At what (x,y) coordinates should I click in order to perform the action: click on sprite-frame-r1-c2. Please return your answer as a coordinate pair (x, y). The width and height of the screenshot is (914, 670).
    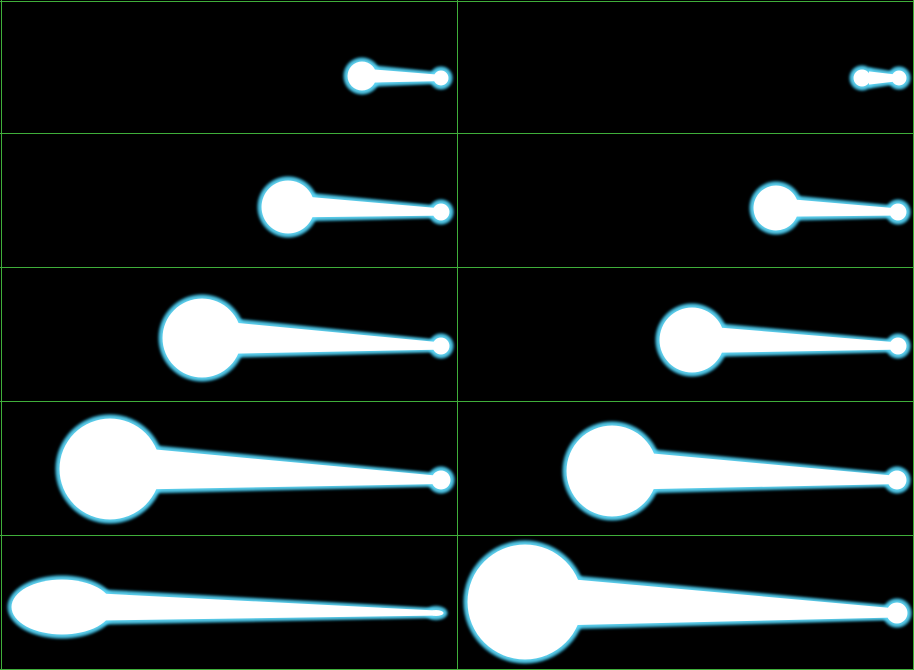
    Looking at the image, I should click on (880, 78).